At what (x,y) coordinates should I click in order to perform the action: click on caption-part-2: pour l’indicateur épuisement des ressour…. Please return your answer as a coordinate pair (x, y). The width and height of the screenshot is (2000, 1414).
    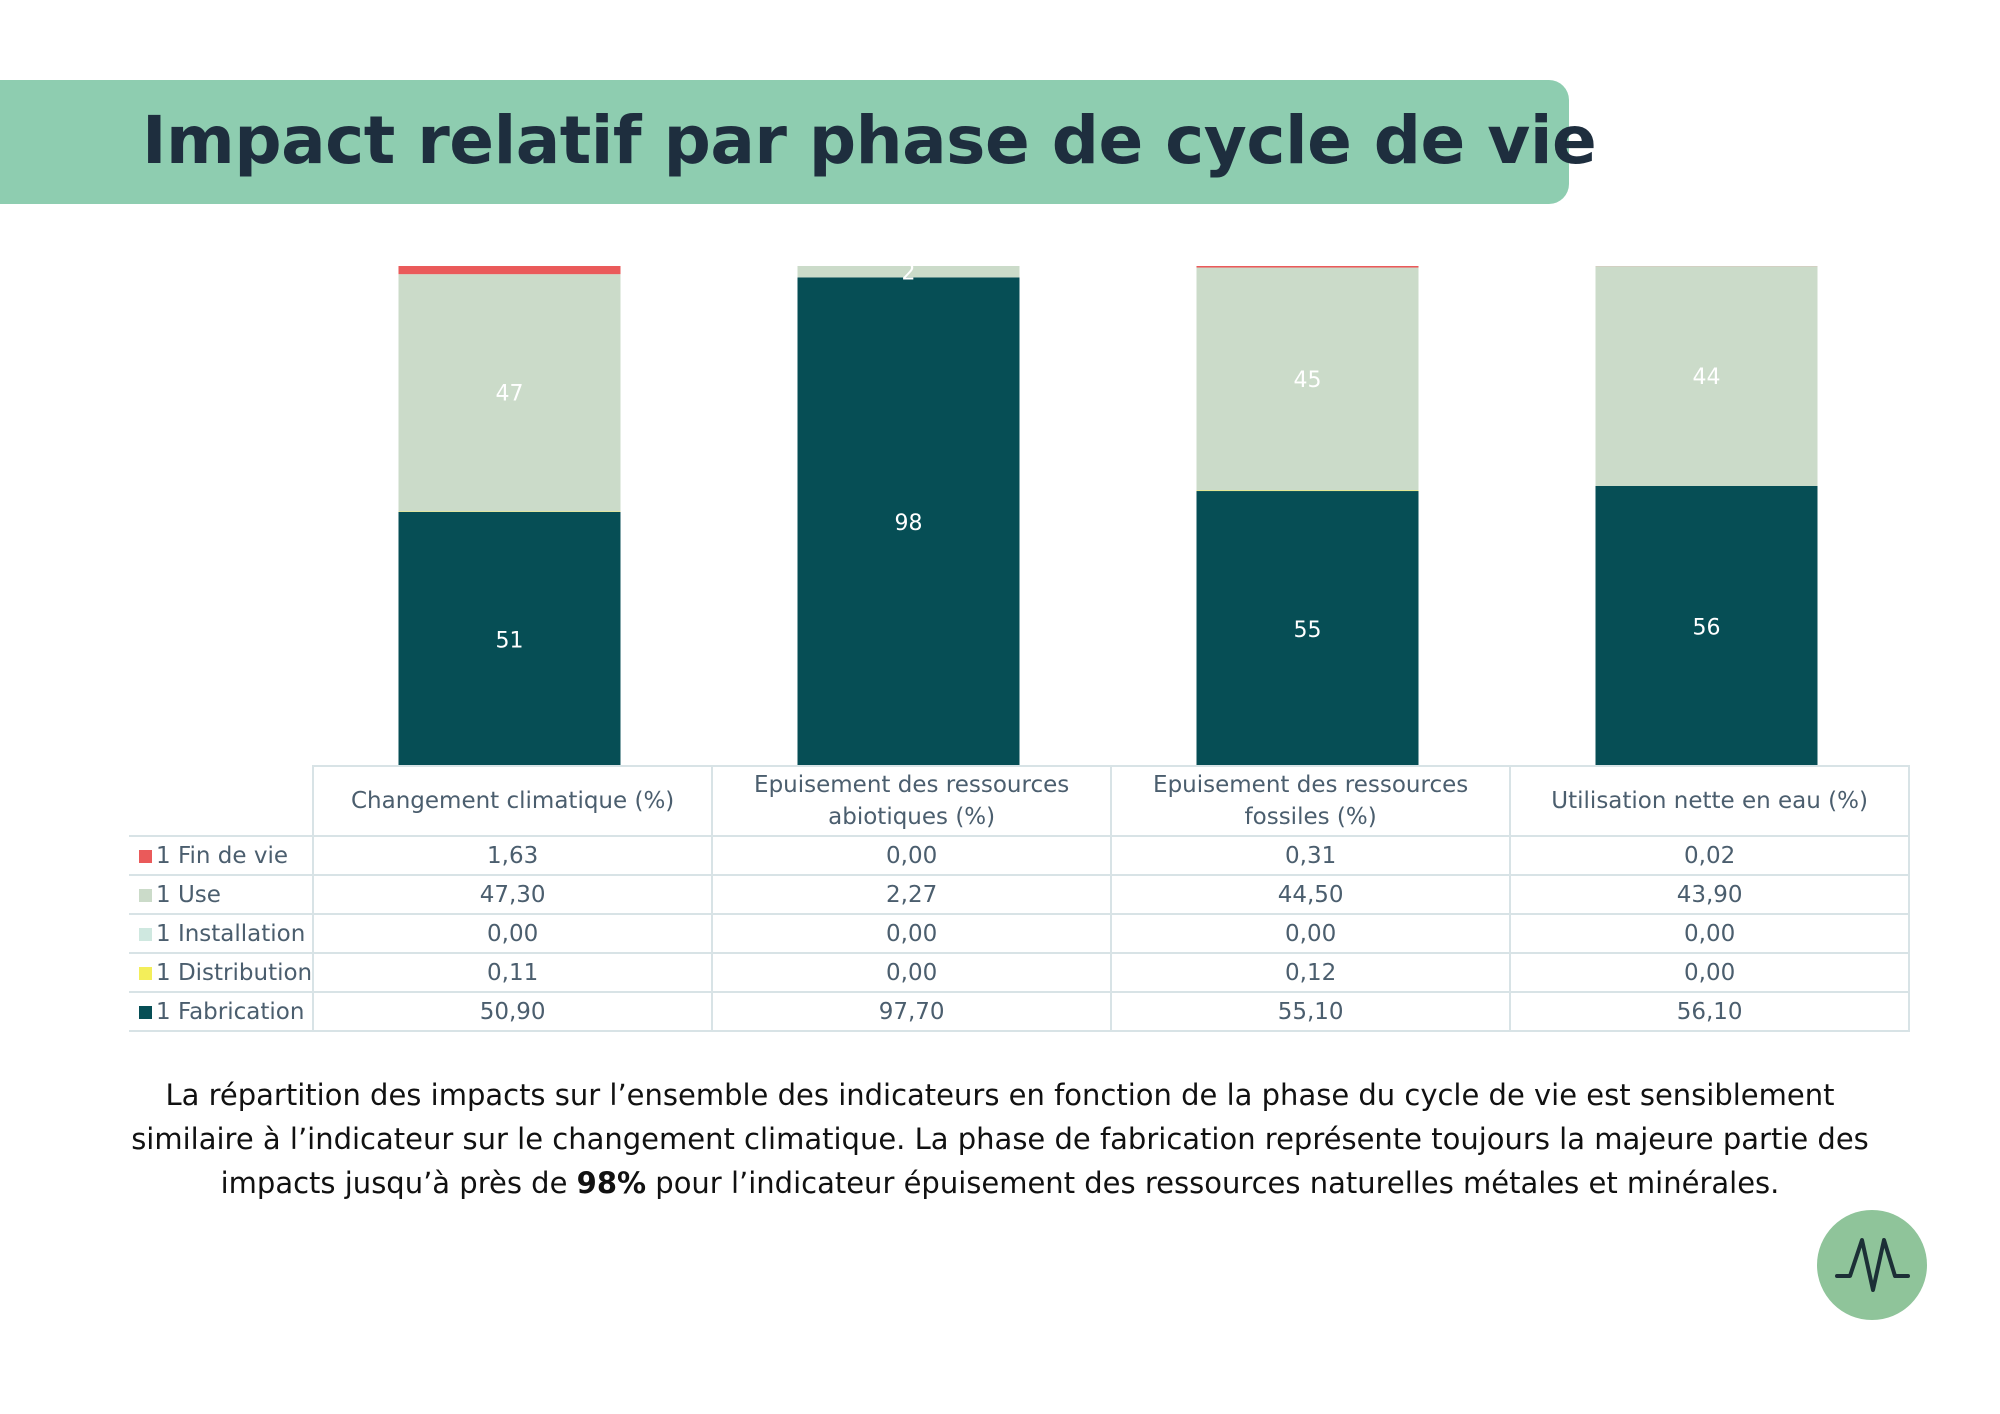
    Looking at the image, I should click on (1213, 1183).